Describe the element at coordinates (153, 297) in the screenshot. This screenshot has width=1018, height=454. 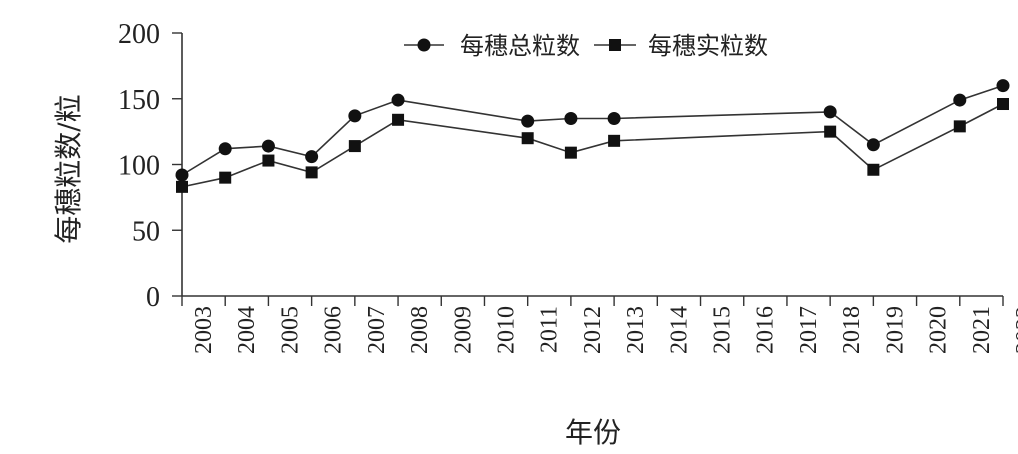
I see `y-tick-label: 0` at that location.